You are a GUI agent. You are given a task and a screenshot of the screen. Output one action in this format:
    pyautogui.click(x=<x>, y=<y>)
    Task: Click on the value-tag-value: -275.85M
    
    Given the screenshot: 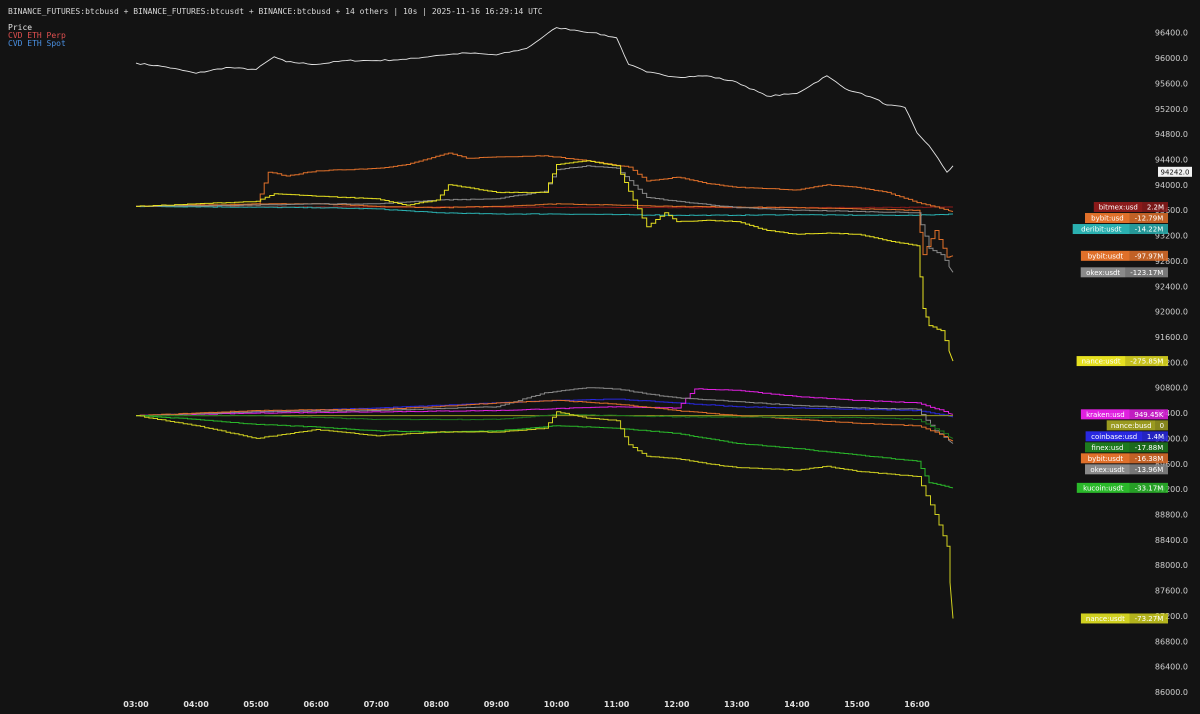 What is the action you would take?
    pyautogui.click(x=1146, y=362)
    